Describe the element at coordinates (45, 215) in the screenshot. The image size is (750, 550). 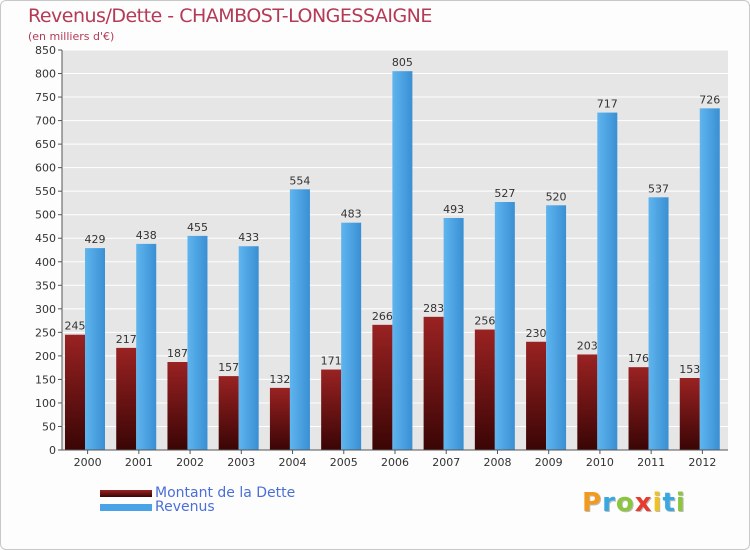
I see `y-tick-label: 500` at that location.